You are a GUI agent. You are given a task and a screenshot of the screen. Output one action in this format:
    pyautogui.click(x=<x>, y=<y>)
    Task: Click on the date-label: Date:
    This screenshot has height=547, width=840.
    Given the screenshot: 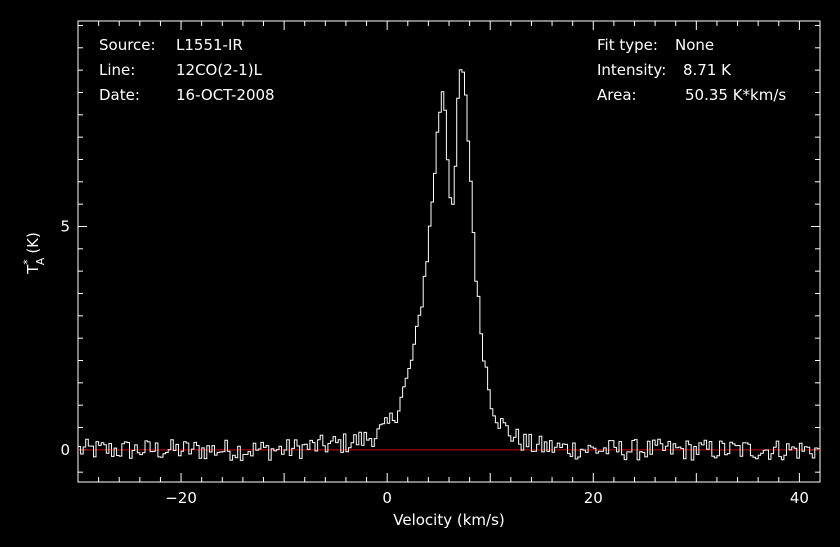 What is the action you would take?
    pyautogui.click(x=119, y=95)
    